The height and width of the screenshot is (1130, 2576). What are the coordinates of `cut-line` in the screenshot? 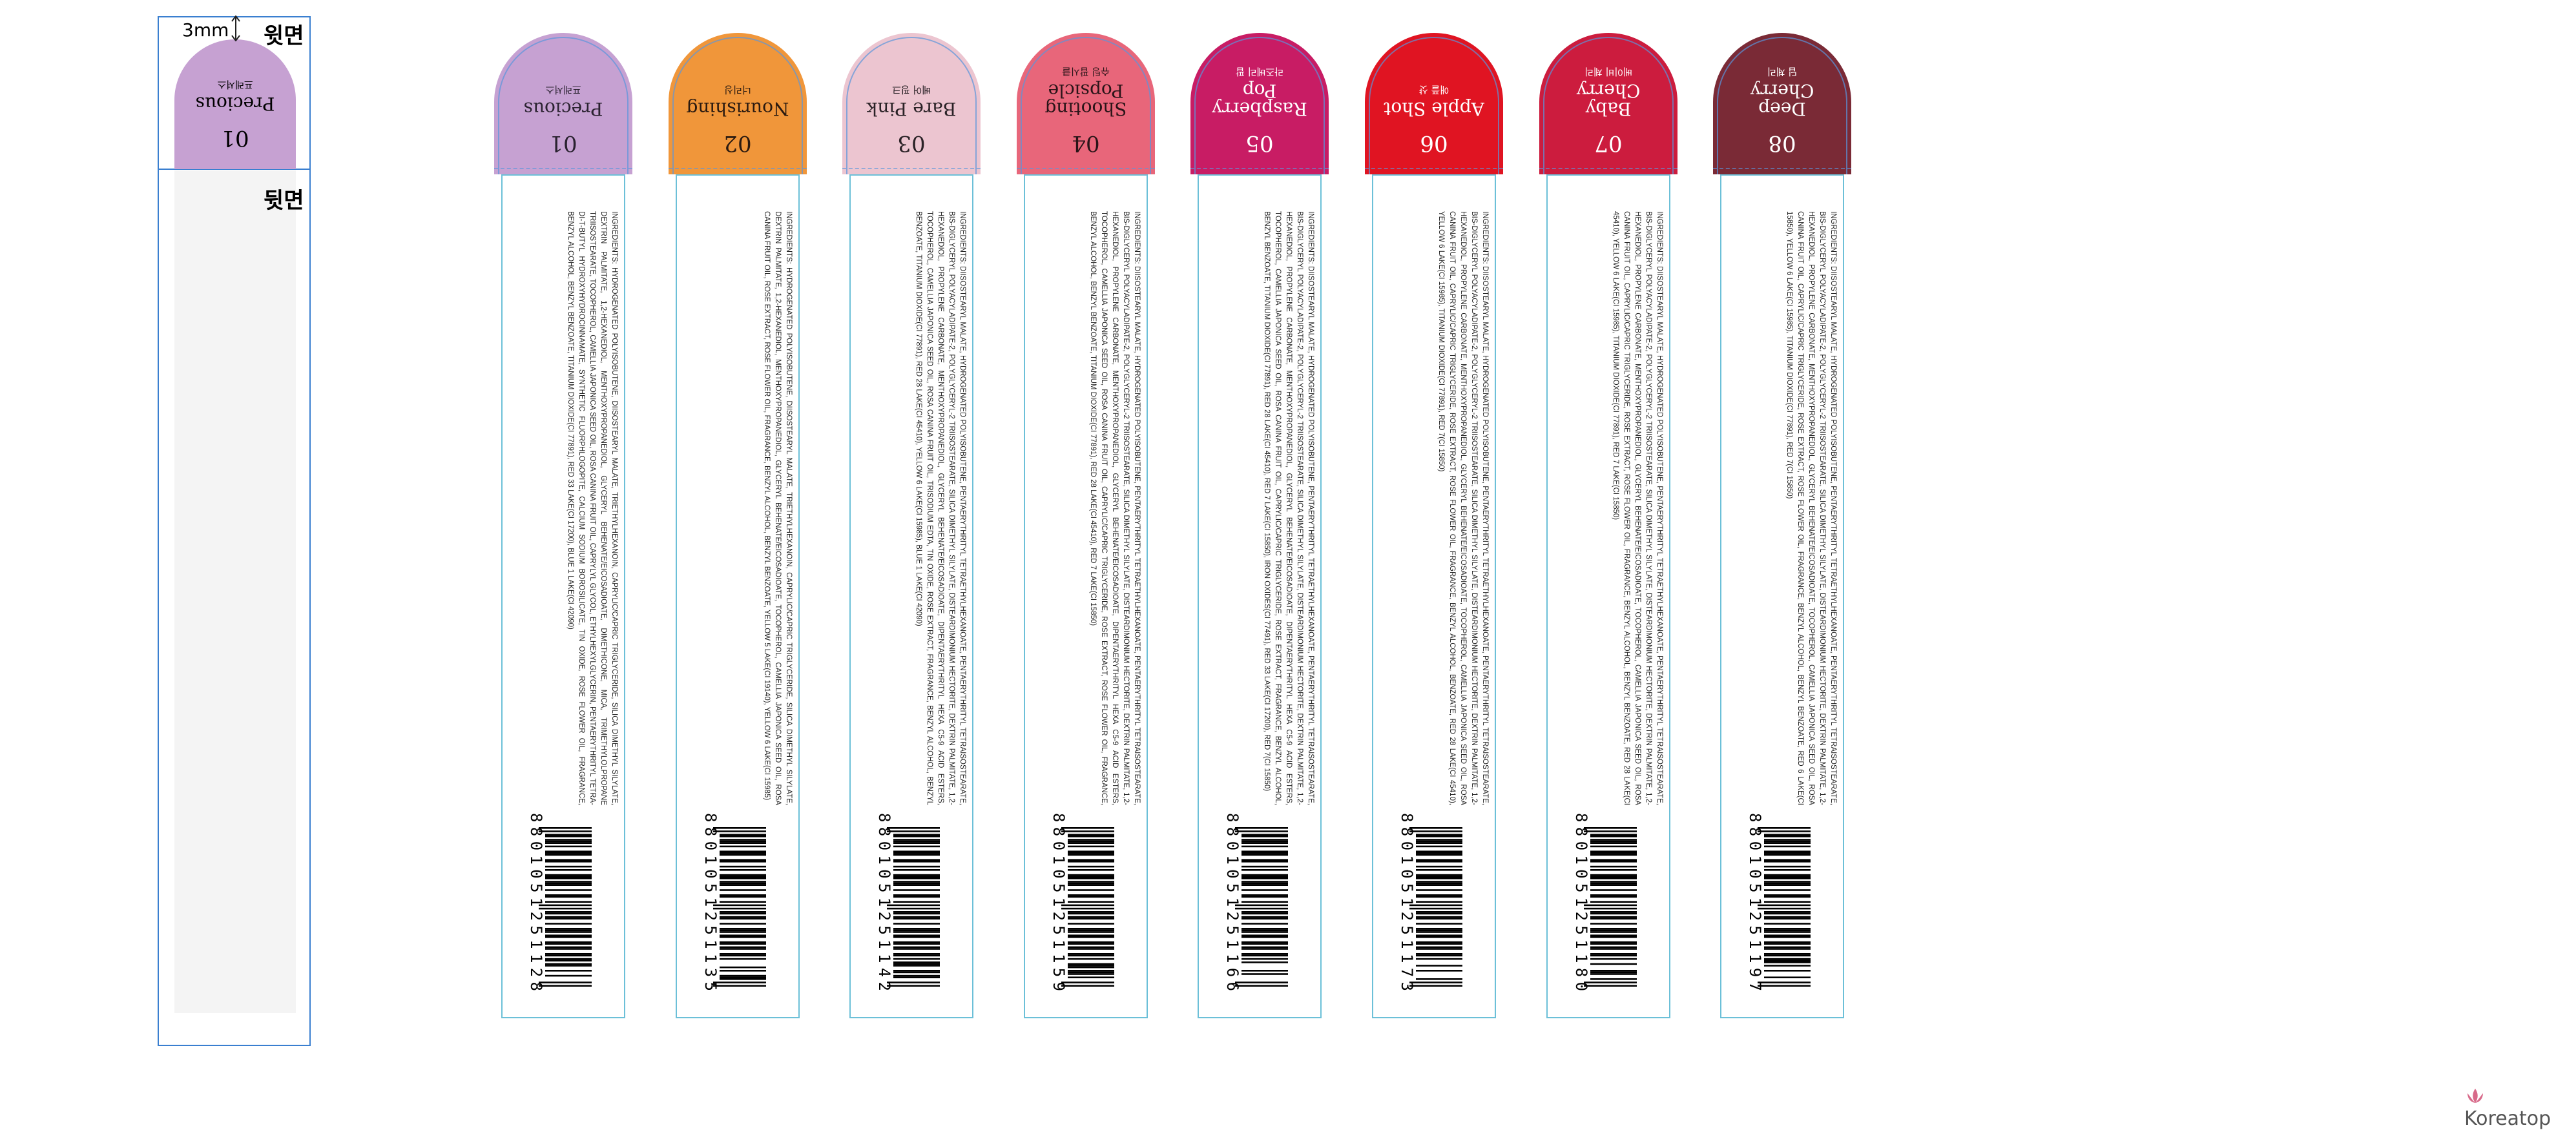 It's located at (1085, 105).